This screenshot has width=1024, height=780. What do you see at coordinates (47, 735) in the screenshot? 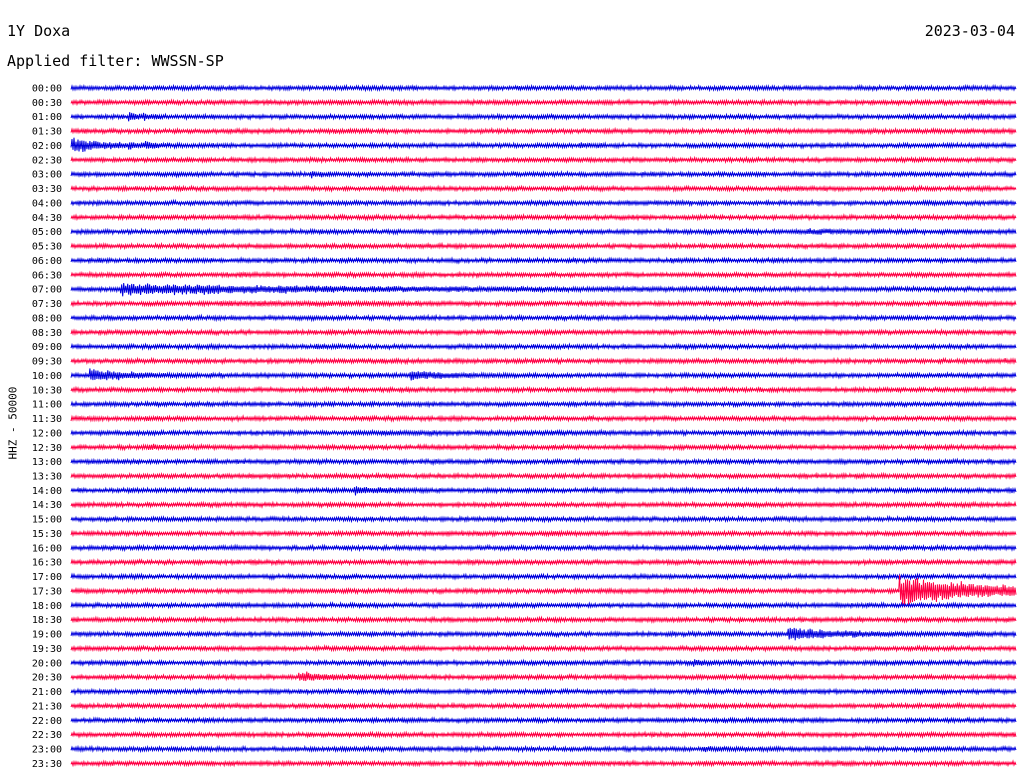
I see `time-tick-label: 22:30` at bounding box center [47, 735].